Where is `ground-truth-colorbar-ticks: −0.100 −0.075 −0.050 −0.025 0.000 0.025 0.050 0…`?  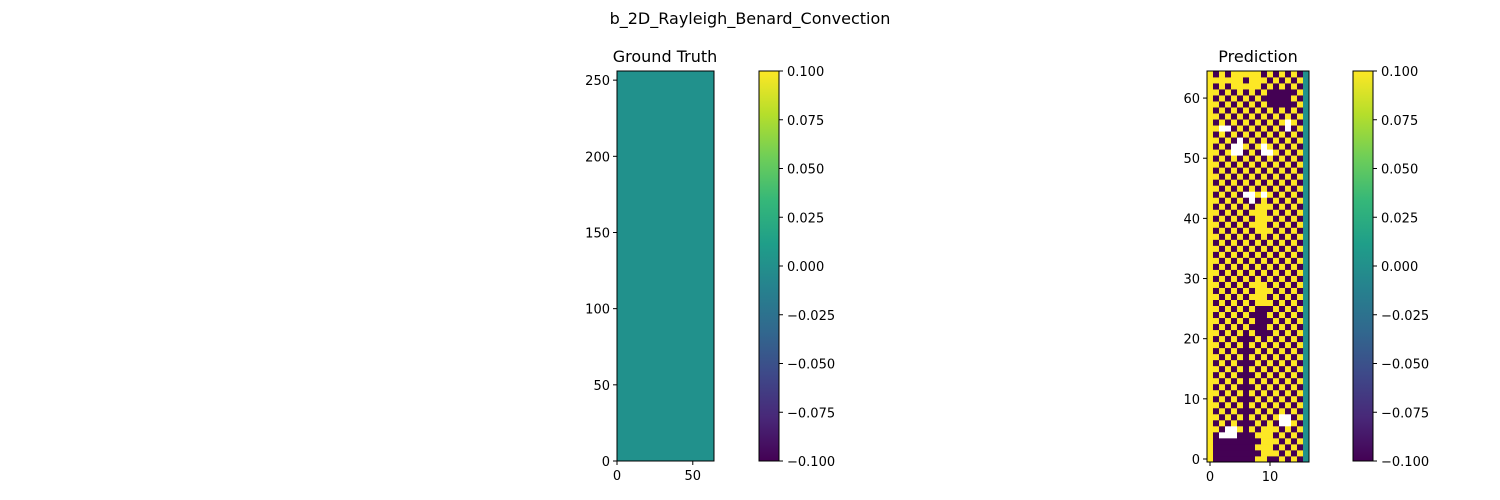
ground-truth-colorbar-ticks: −0.100 −0.075 −0.050 −0.025 0.000 0.025 0.050 0… is located at coordinates (807, 267).